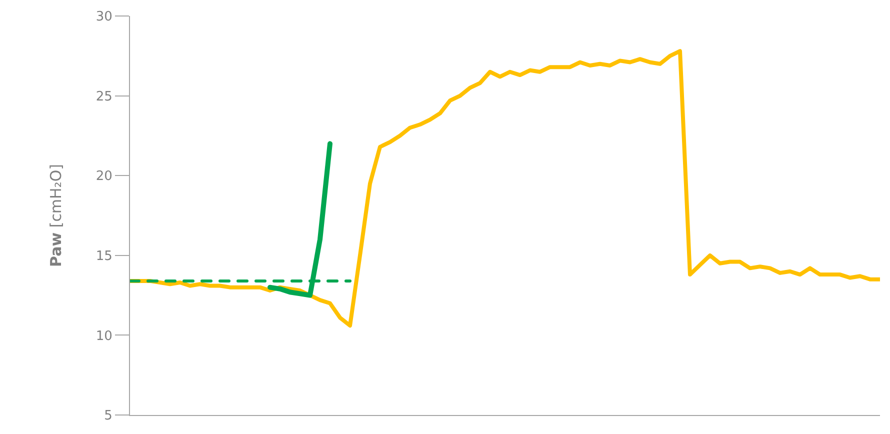  What do you see at coordinates (104, 17) in the screenshot?
I see `y-tick-label: 30` at bounding box center [104, 17].